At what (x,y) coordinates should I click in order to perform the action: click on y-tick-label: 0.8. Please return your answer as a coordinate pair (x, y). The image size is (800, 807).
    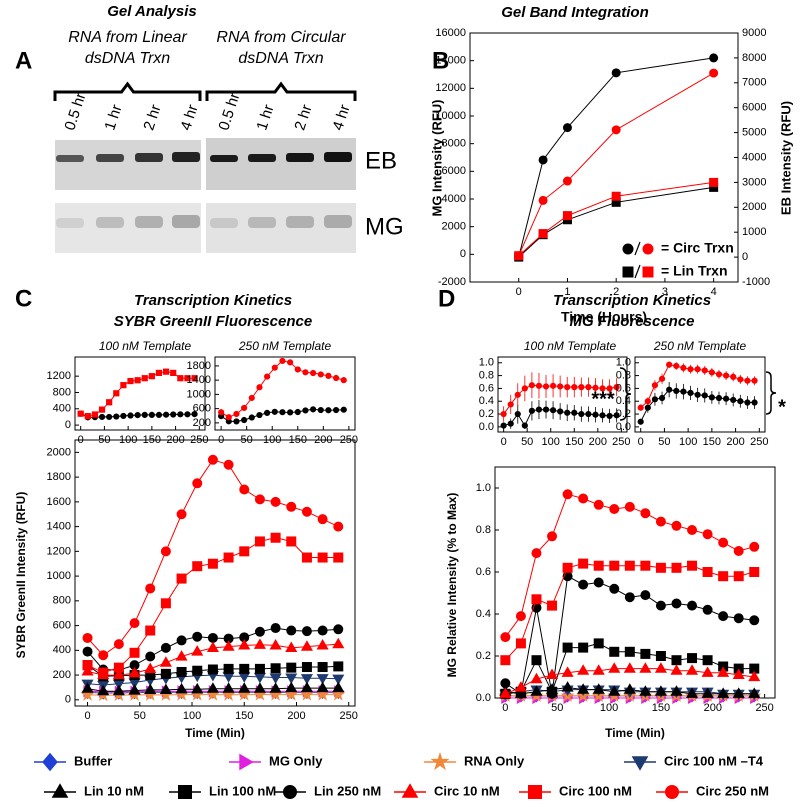
    Looking at the image, I should click on (623, 375).